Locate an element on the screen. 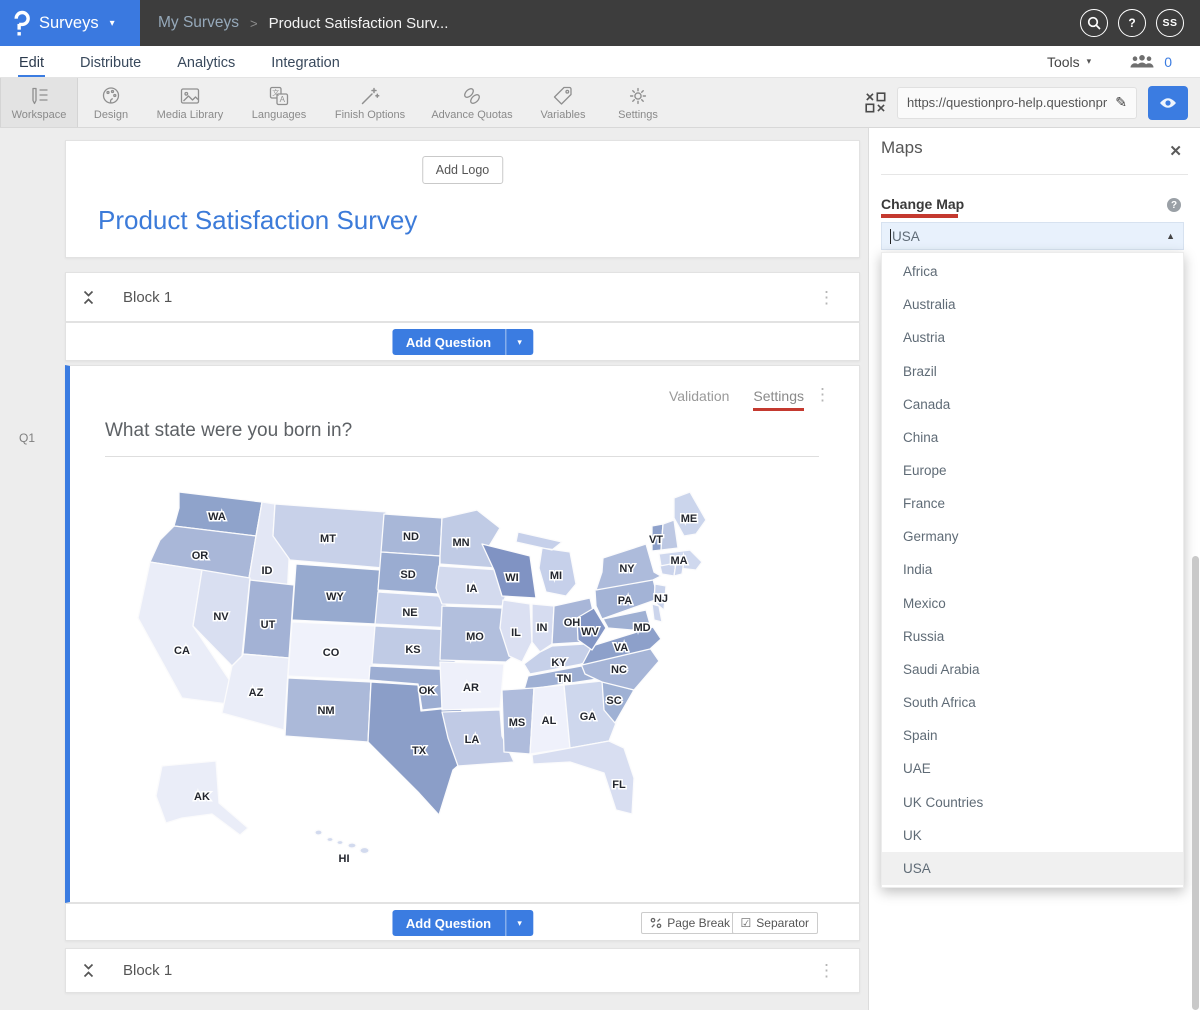 The width and height of the screenshot is (1200, 1010). map-state-me is located at coordinates (690, 514).